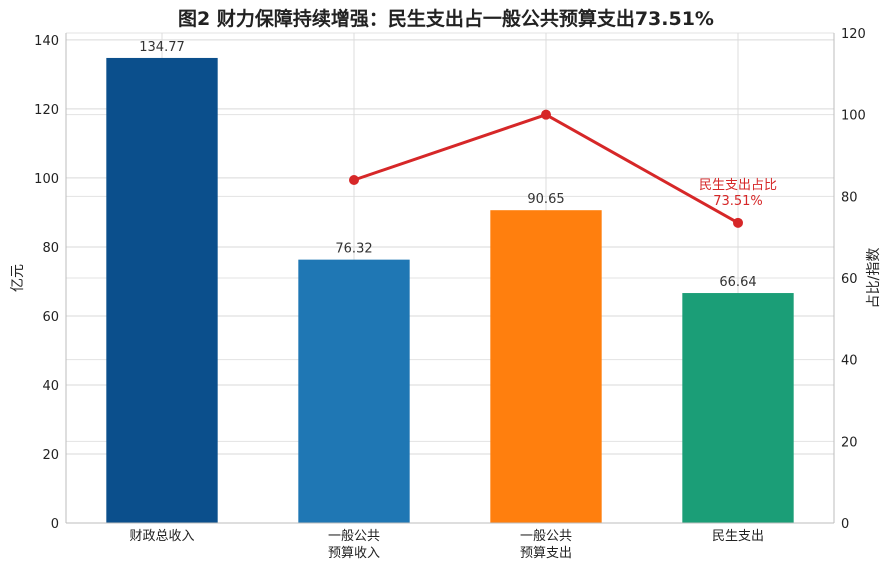  I want to click on annotation-line-1: 73.51%, so click(738, 201).